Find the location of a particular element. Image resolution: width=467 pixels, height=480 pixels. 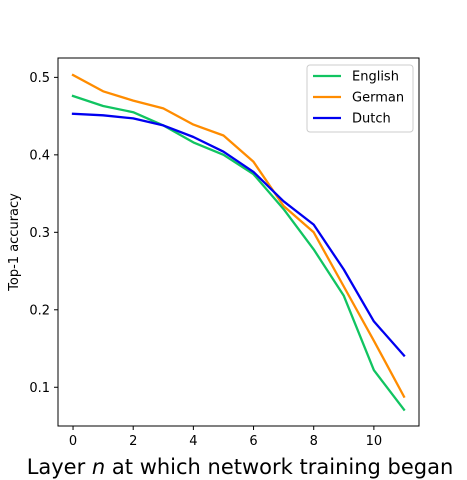

x-tick-label: 6 is located at coordinates (253, 441).